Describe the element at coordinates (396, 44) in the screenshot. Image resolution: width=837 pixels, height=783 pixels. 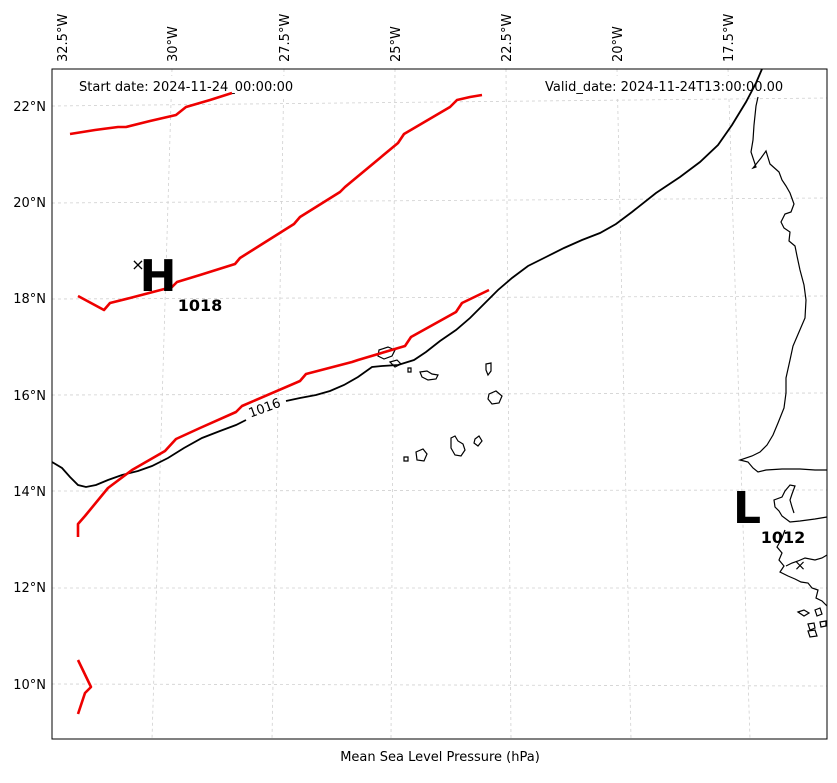
I see `lon-label-25w: 25°W` at that location.